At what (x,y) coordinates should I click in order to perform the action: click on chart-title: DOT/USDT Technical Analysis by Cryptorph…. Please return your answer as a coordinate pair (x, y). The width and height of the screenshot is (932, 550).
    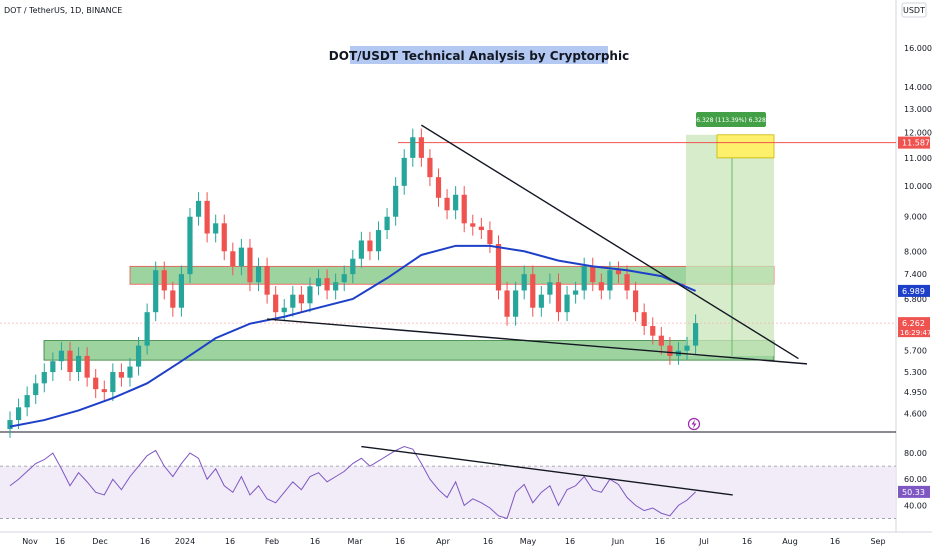
    Looking at the image, I should click on (479, 56).